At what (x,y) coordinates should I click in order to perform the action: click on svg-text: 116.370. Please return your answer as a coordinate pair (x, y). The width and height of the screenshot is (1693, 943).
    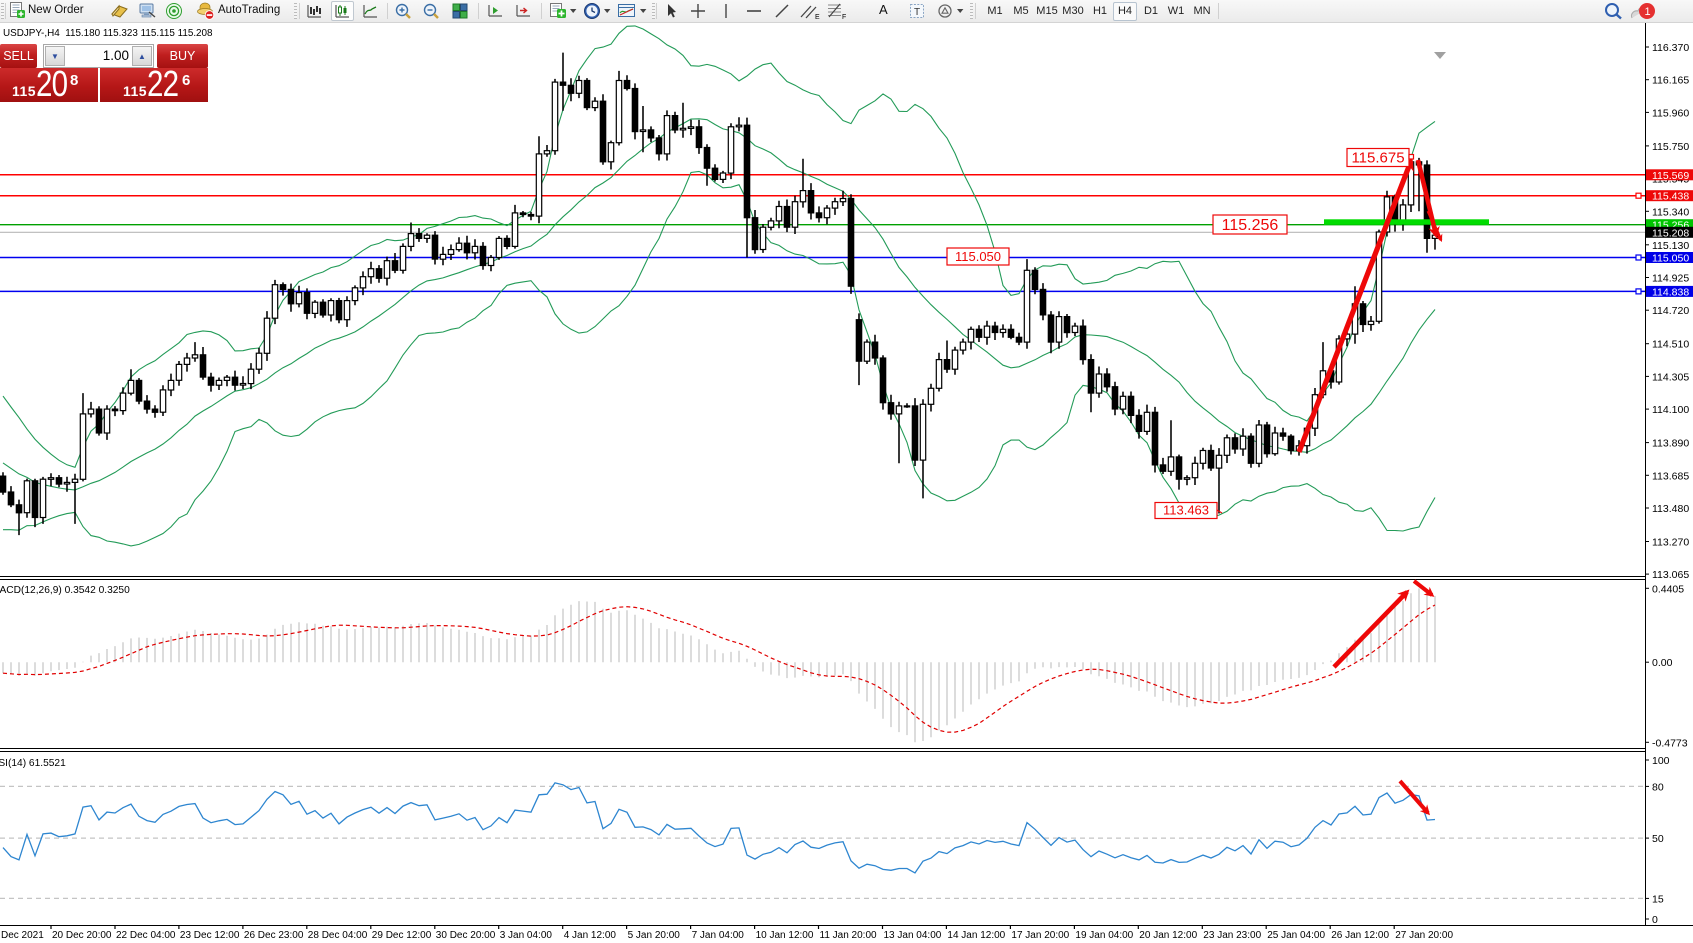
    Looking at the image, I should click on (1670, 48).